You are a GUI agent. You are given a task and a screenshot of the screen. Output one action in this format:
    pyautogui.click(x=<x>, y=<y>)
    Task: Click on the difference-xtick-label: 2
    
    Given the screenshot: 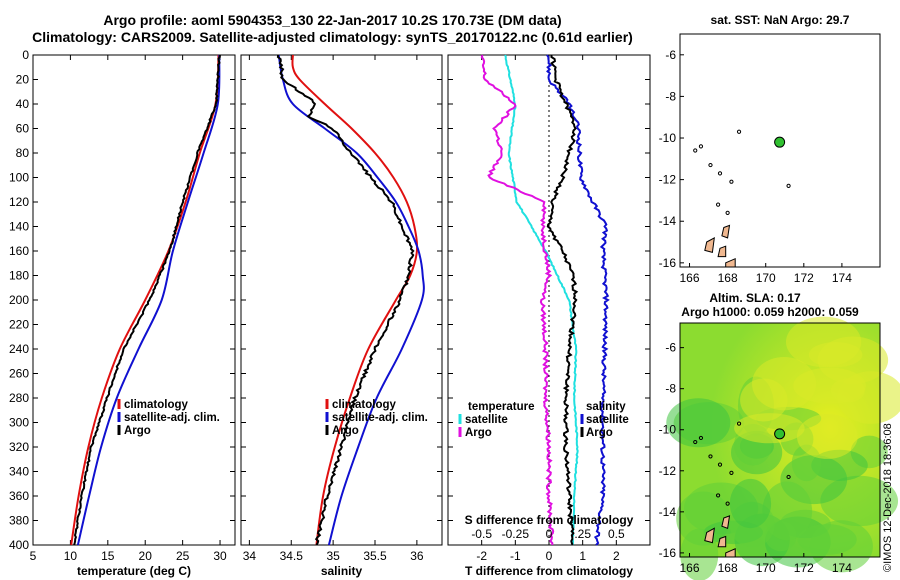 What is the action you would take?
    pyautogui.click(x=616, y=556)
    